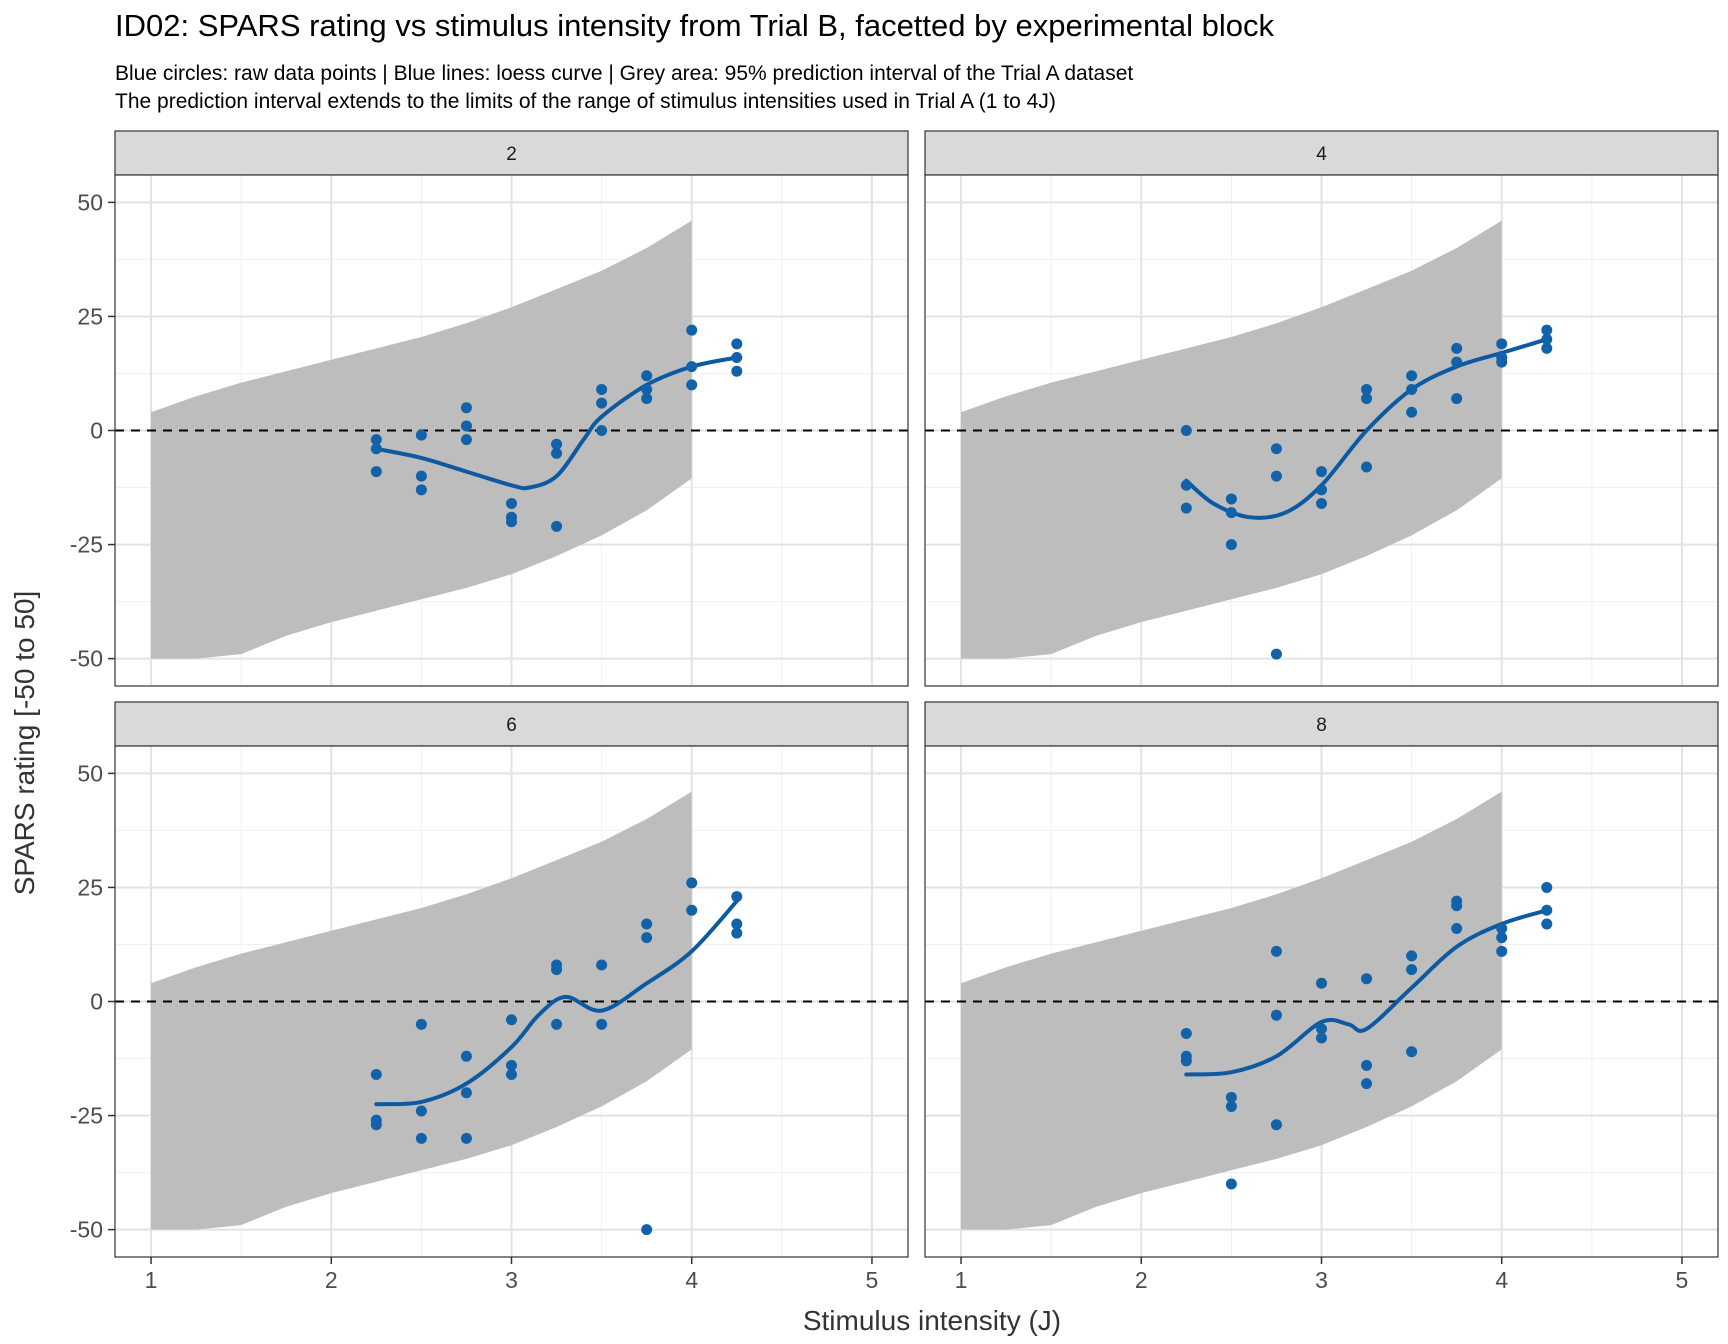 The height and width of the screenshot is (1344, 1728). Describe the element at coordinates (90, 316) in the screenshot. I see `y-tick-label: 25` at that location.